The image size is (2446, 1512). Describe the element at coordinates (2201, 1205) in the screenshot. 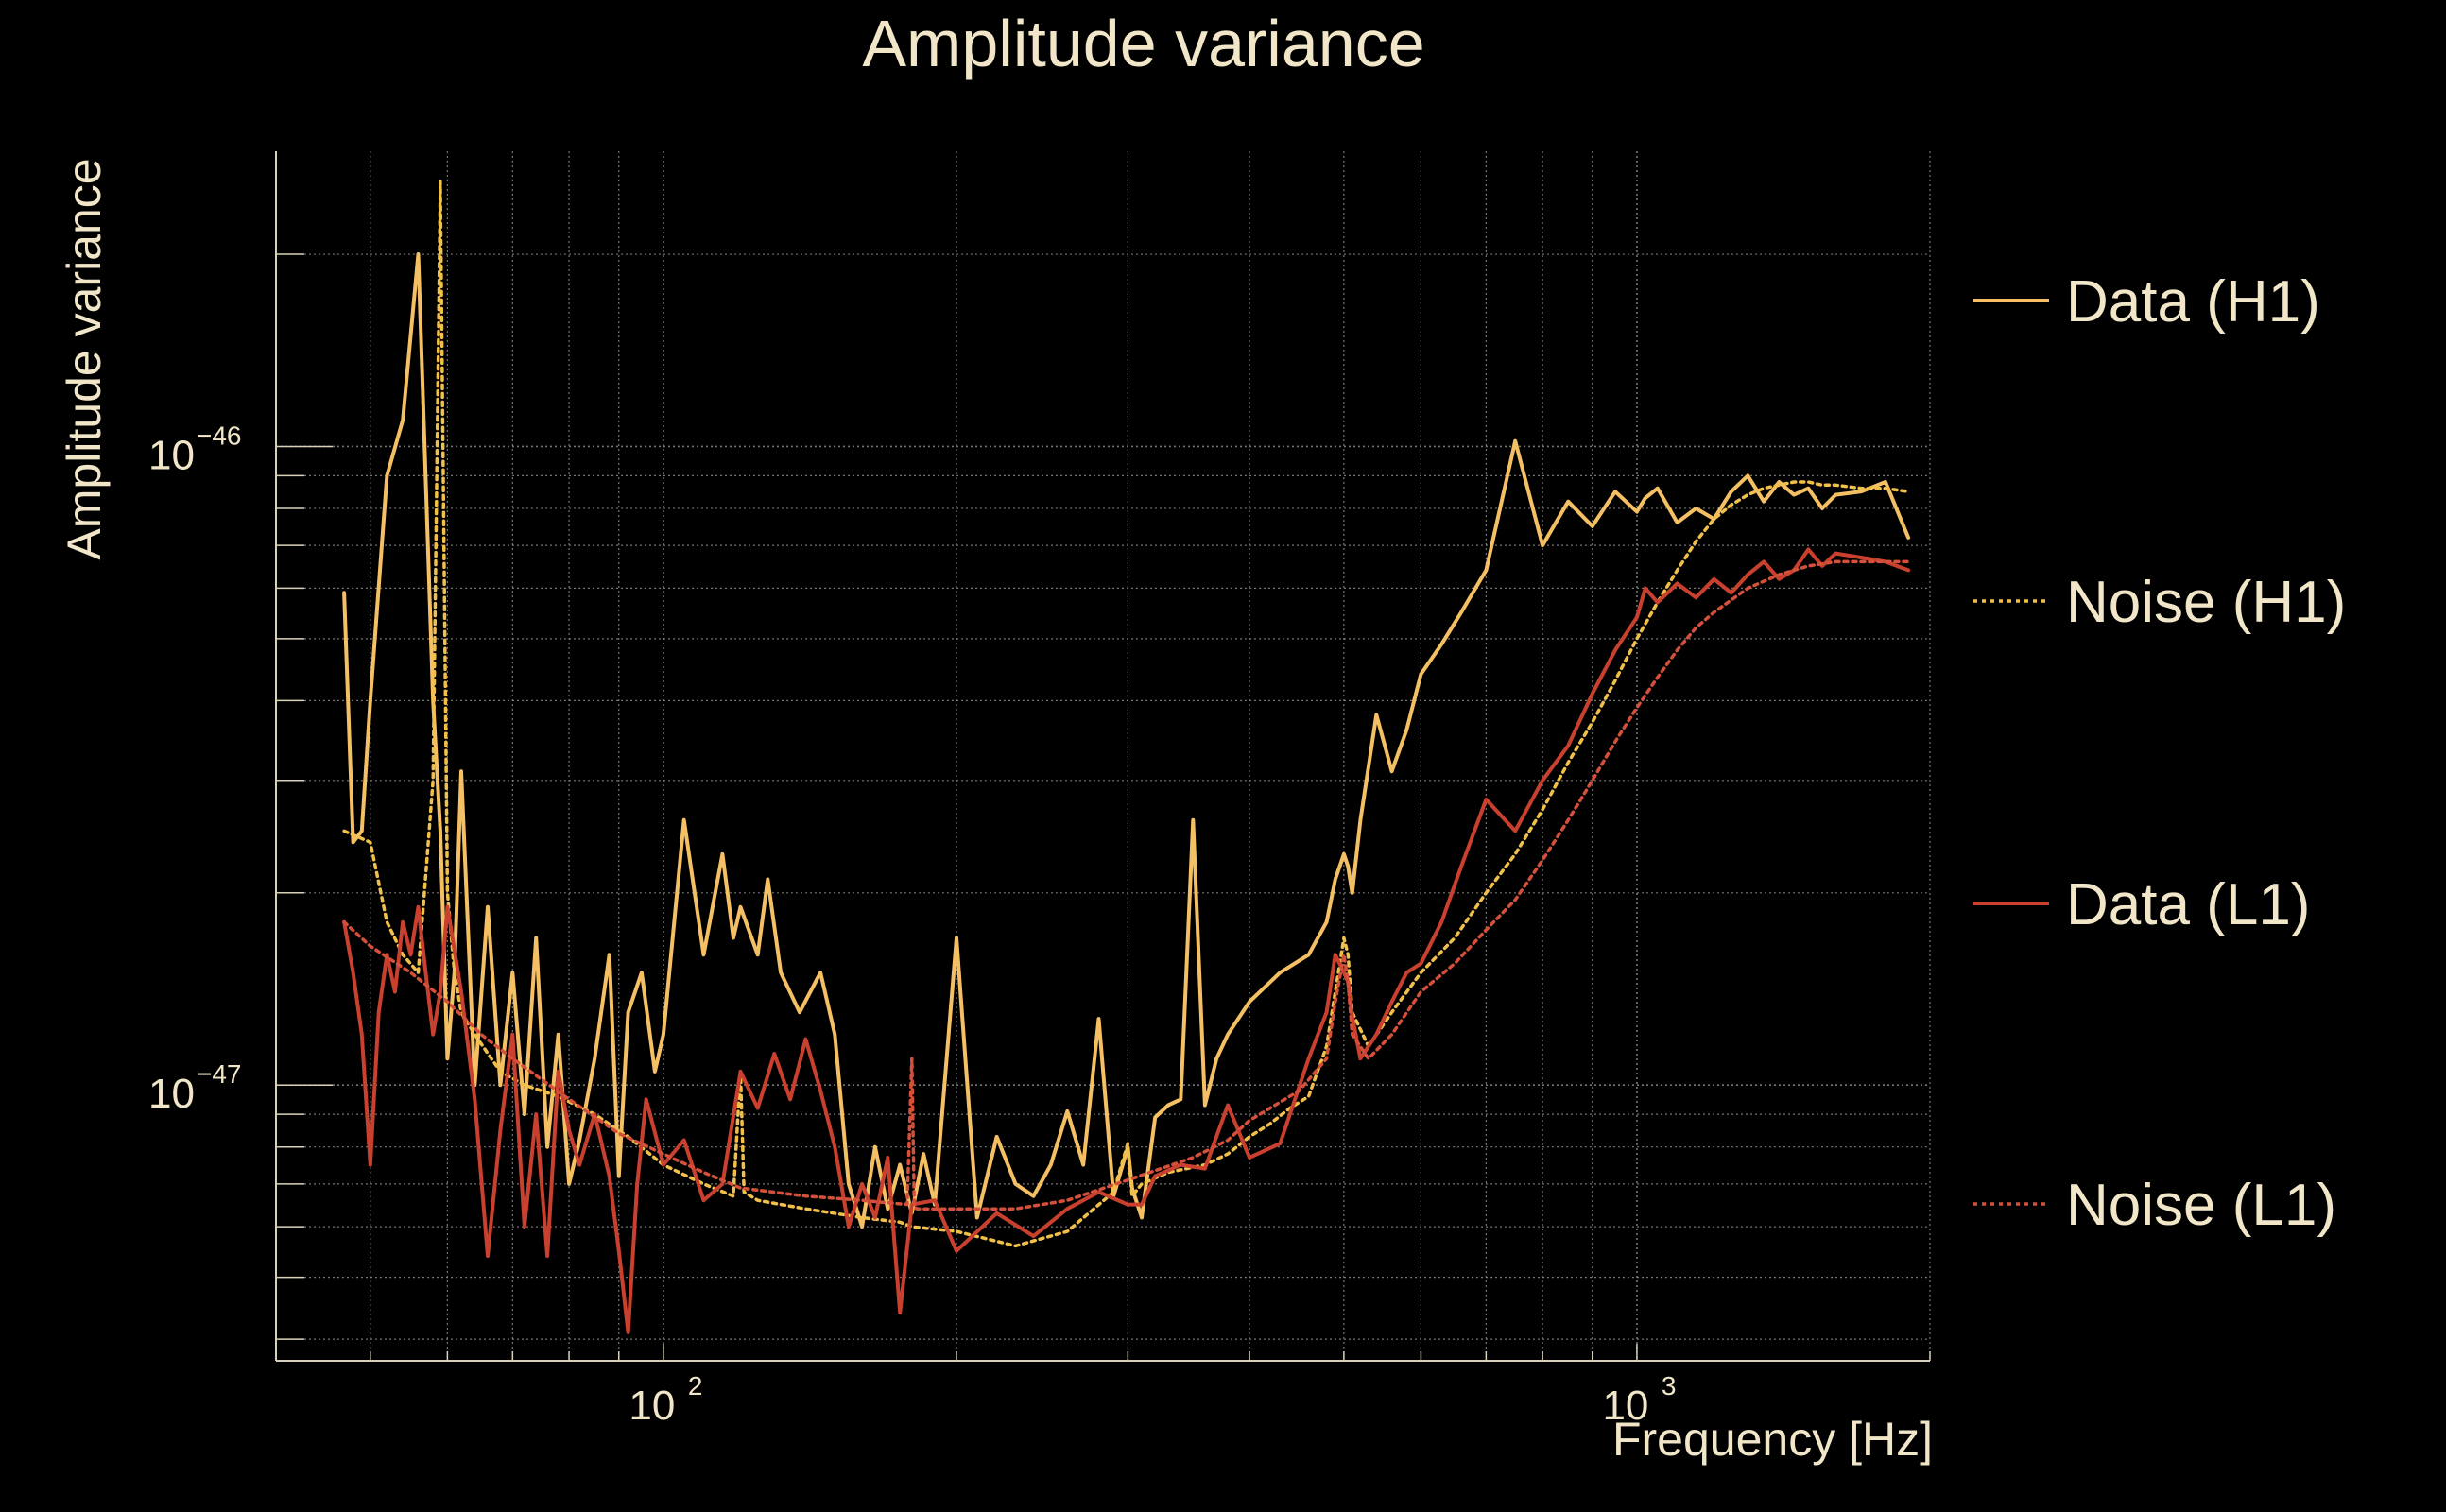

I see `legend-label-noise-l1: Noise (L1)` at that location.